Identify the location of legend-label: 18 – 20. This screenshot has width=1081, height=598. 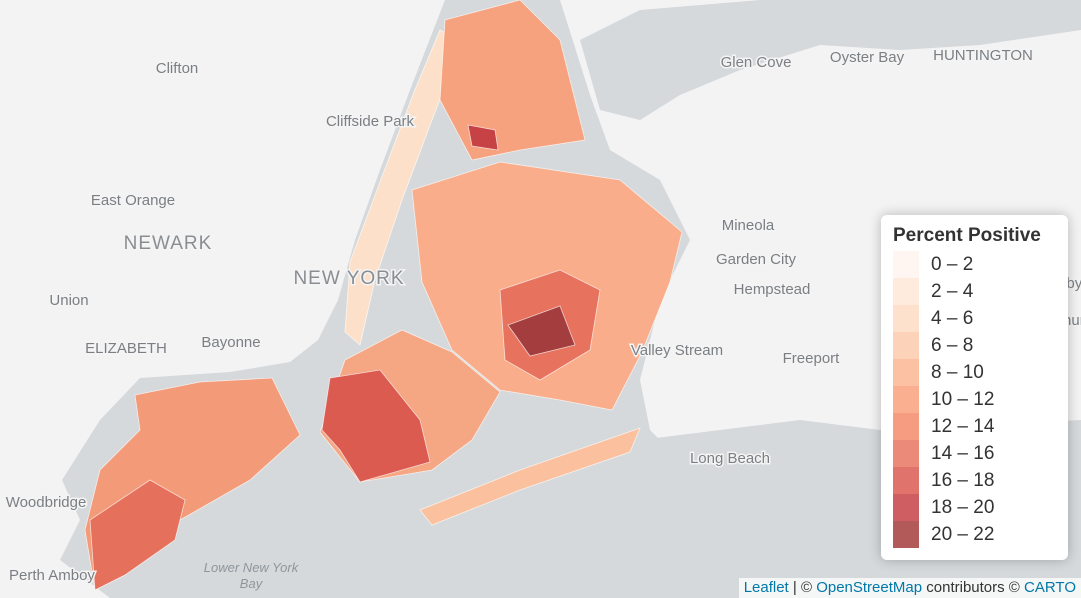
(963, 507).